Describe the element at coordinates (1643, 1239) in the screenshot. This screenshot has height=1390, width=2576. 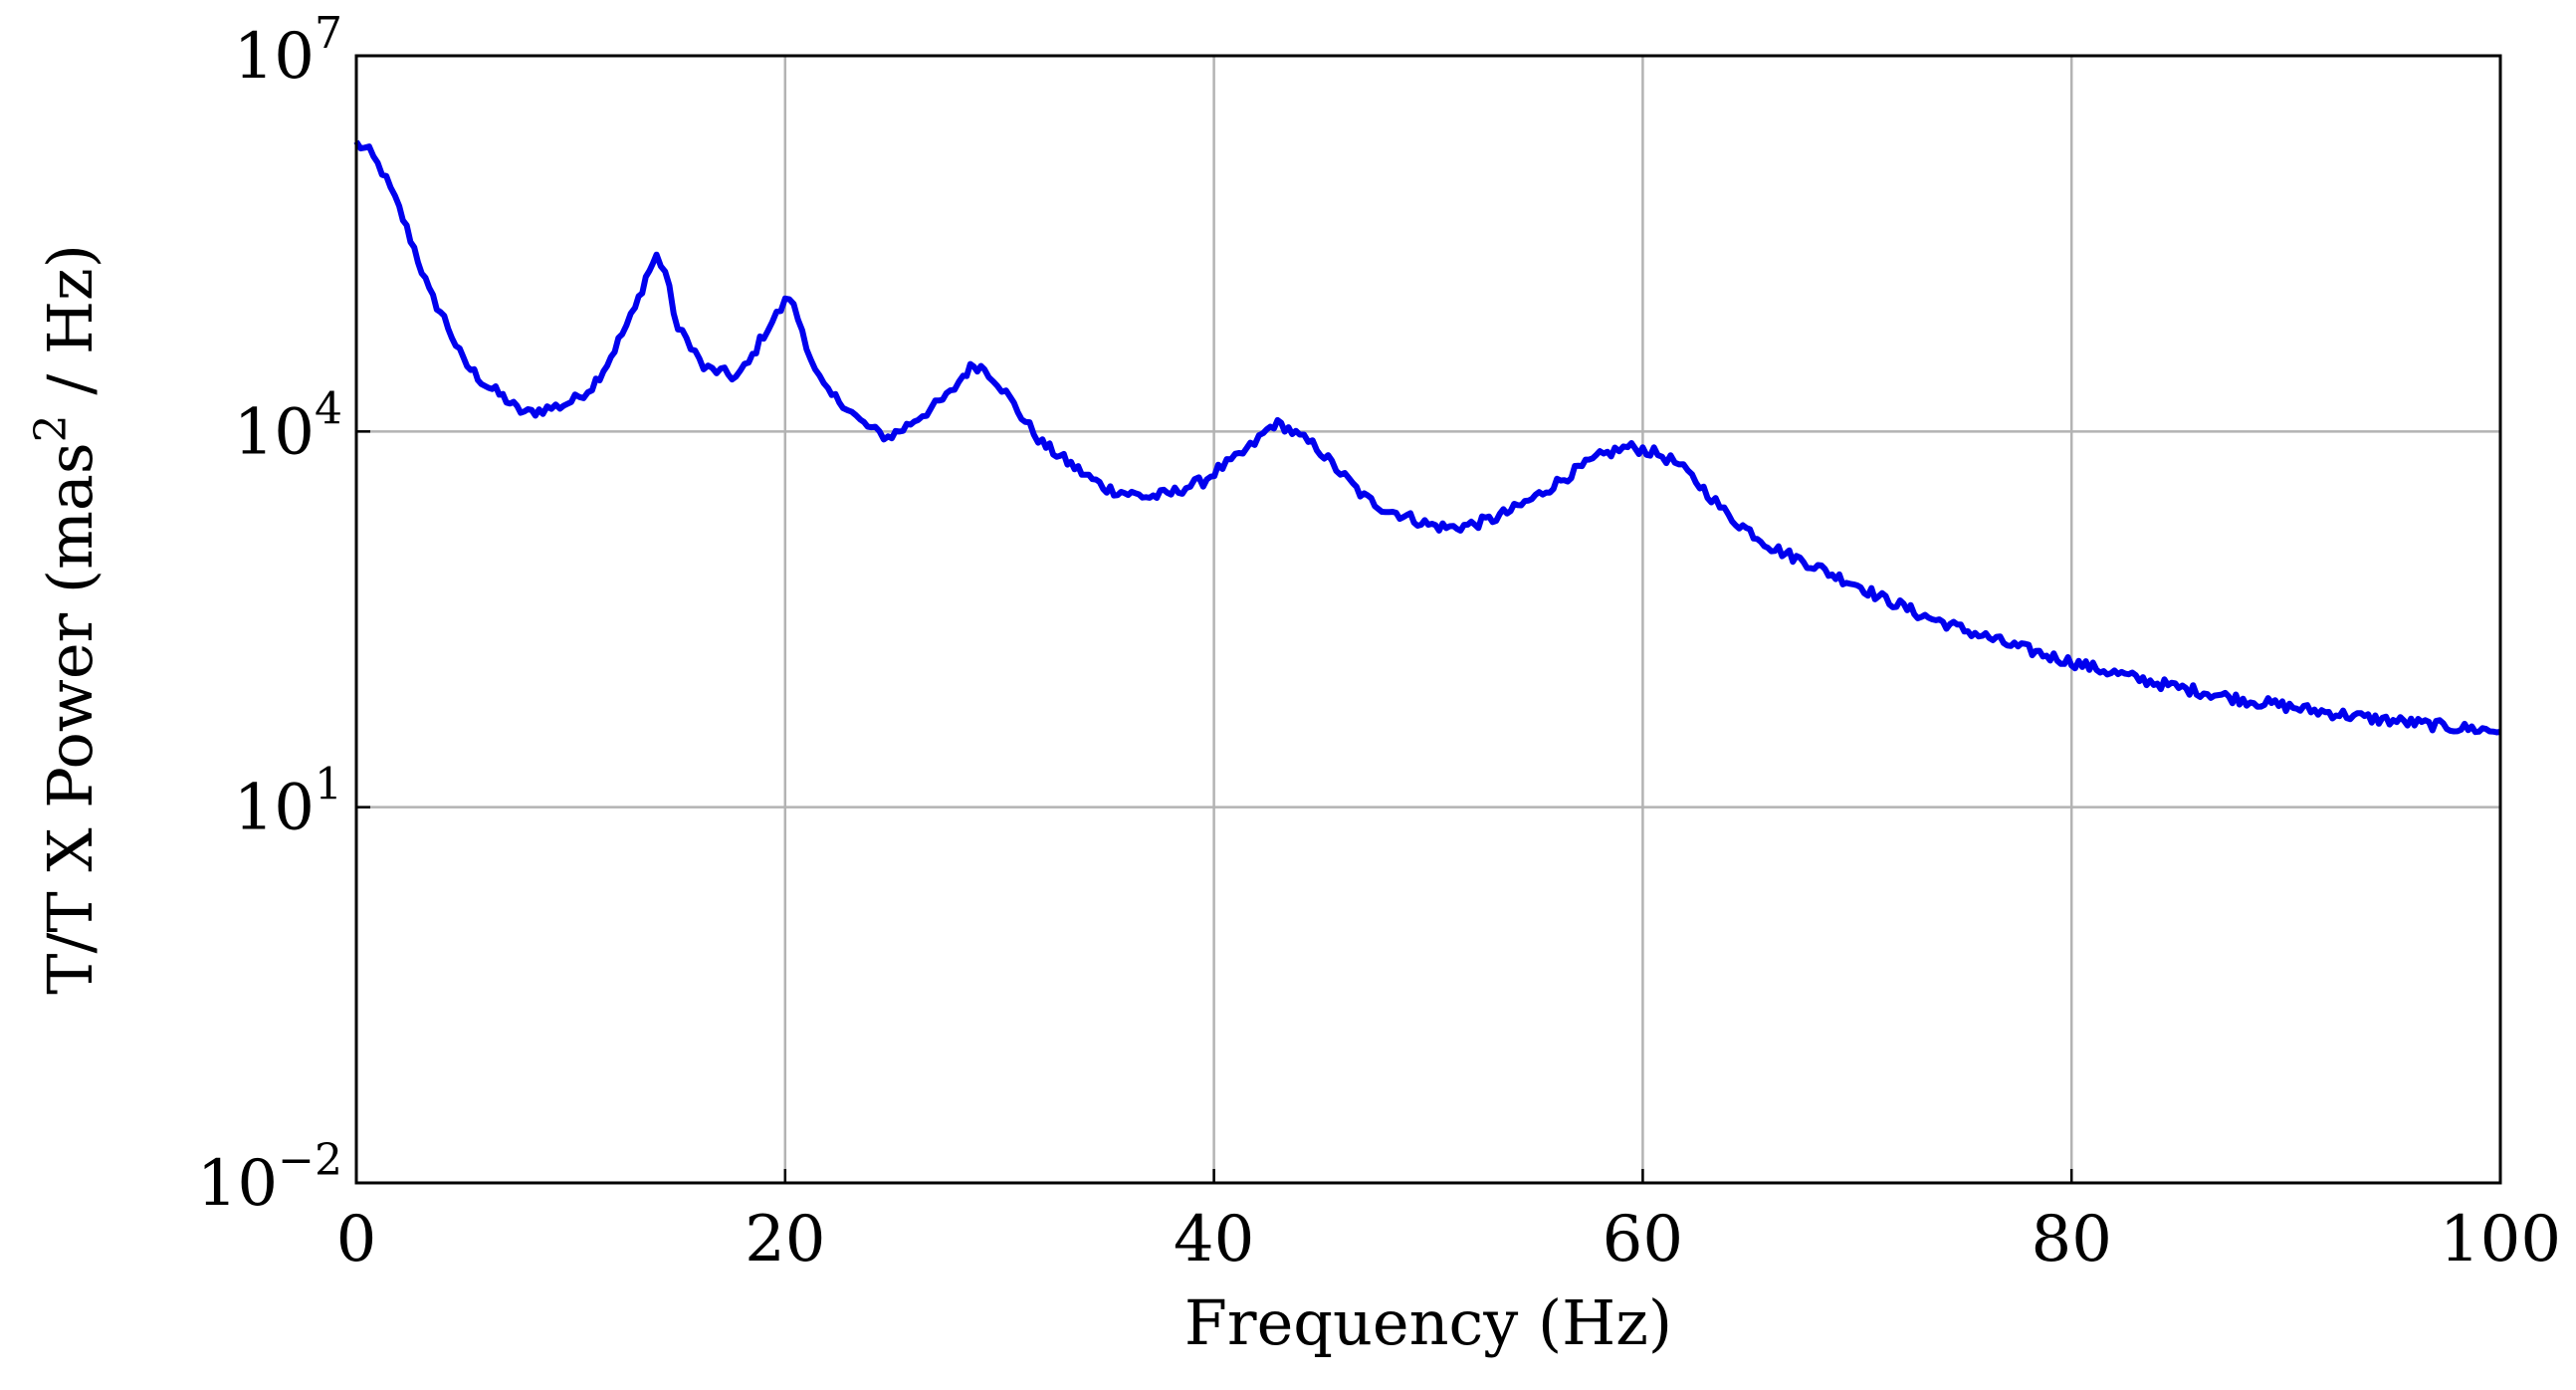
I see `x-tick-label: 60` at that location.